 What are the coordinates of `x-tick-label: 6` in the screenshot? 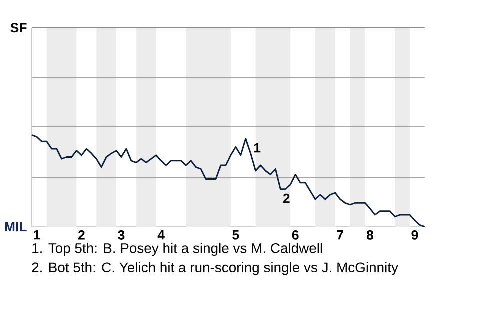 It's located at (295, 235).